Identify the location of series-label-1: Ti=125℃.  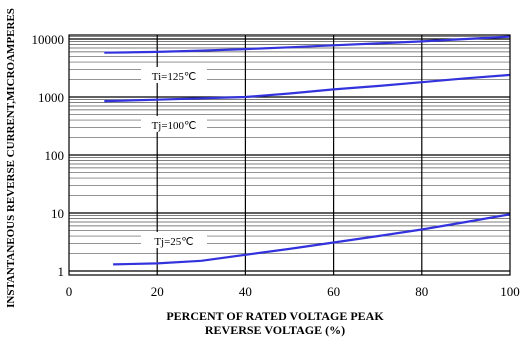
(174, 77).